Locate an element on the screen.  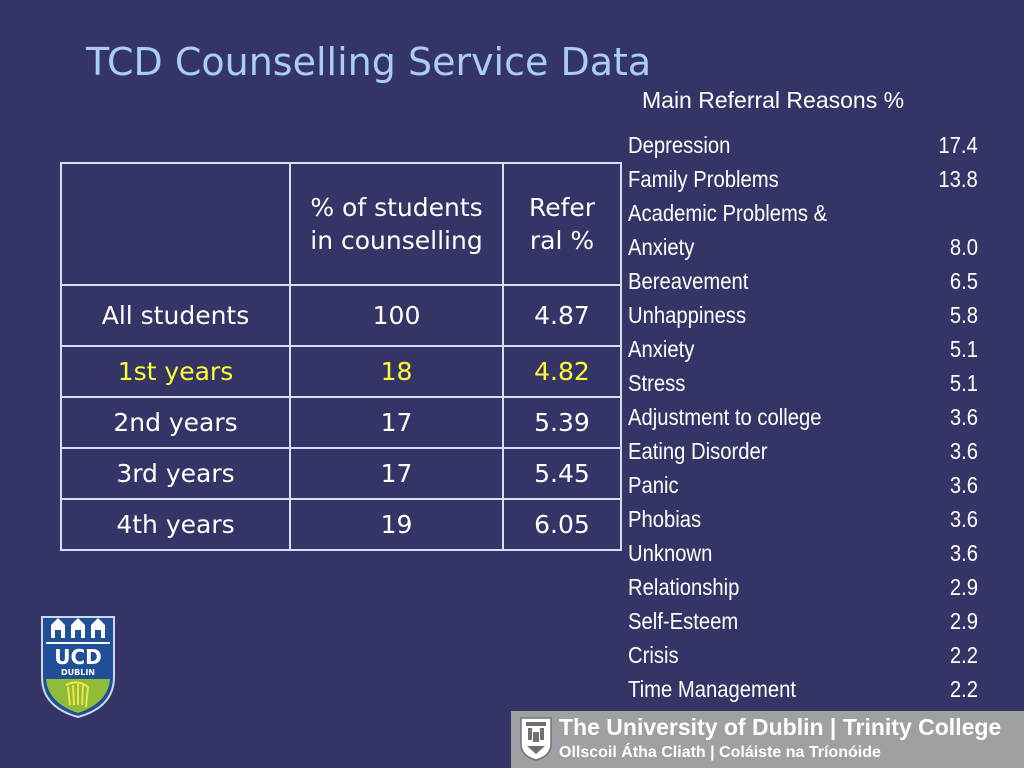
referral-pct: 6.5 is located at coordinates (963, 281).